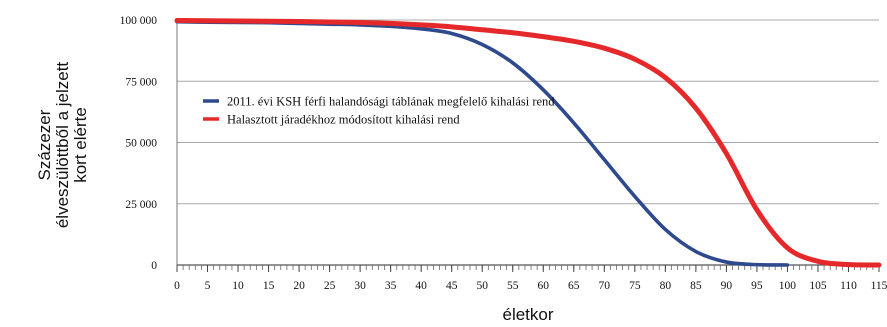 This screenshot has height=327, width=887. I want to click on x-tick-label: 15, so click(269, 286).